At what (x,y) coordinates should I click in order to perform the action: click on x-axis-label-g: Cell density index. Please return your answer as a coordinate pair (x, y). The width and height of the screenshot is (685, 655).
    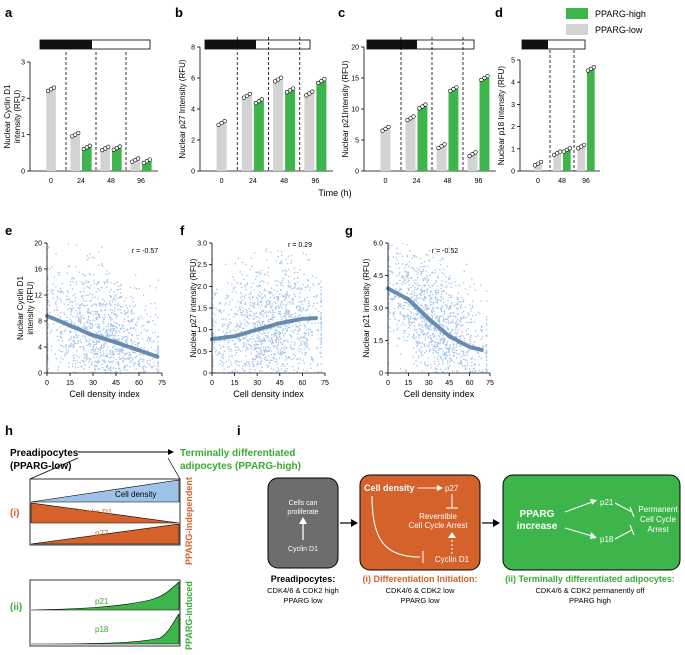
    Looking at the image, I should click on (439, 394).